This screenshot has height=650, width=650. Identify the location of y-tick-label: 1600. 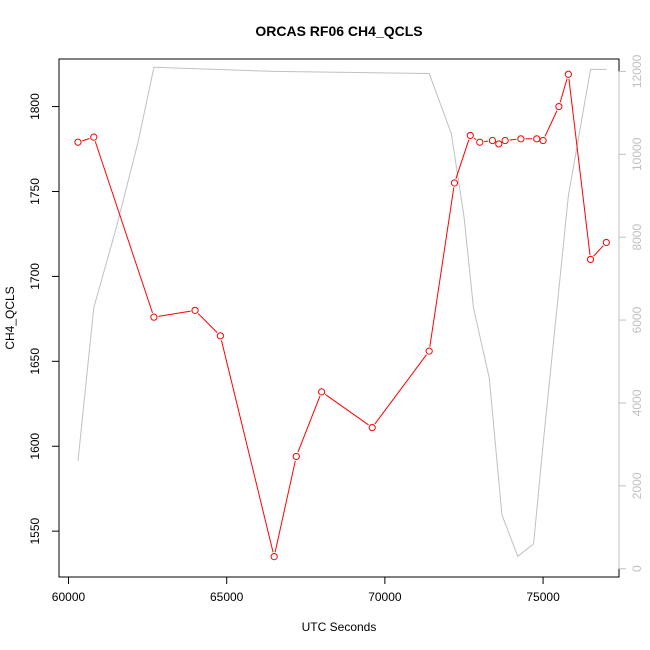
(35, 446).